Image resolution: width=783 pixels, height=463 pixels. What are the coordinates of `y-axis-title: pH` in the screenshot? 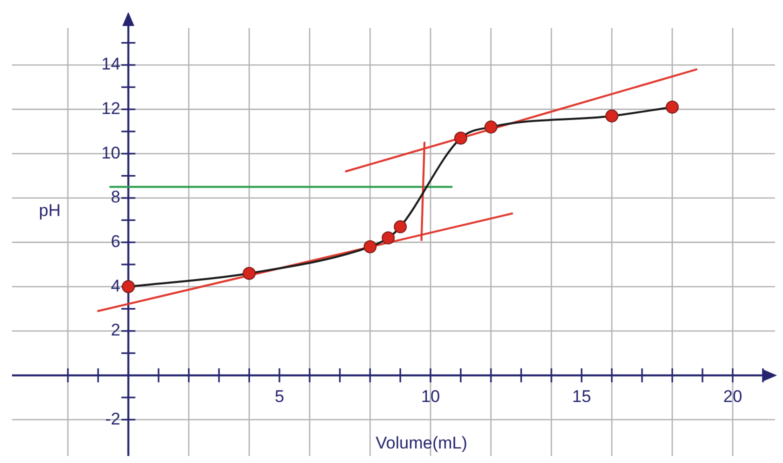 It's located at (49, 210).